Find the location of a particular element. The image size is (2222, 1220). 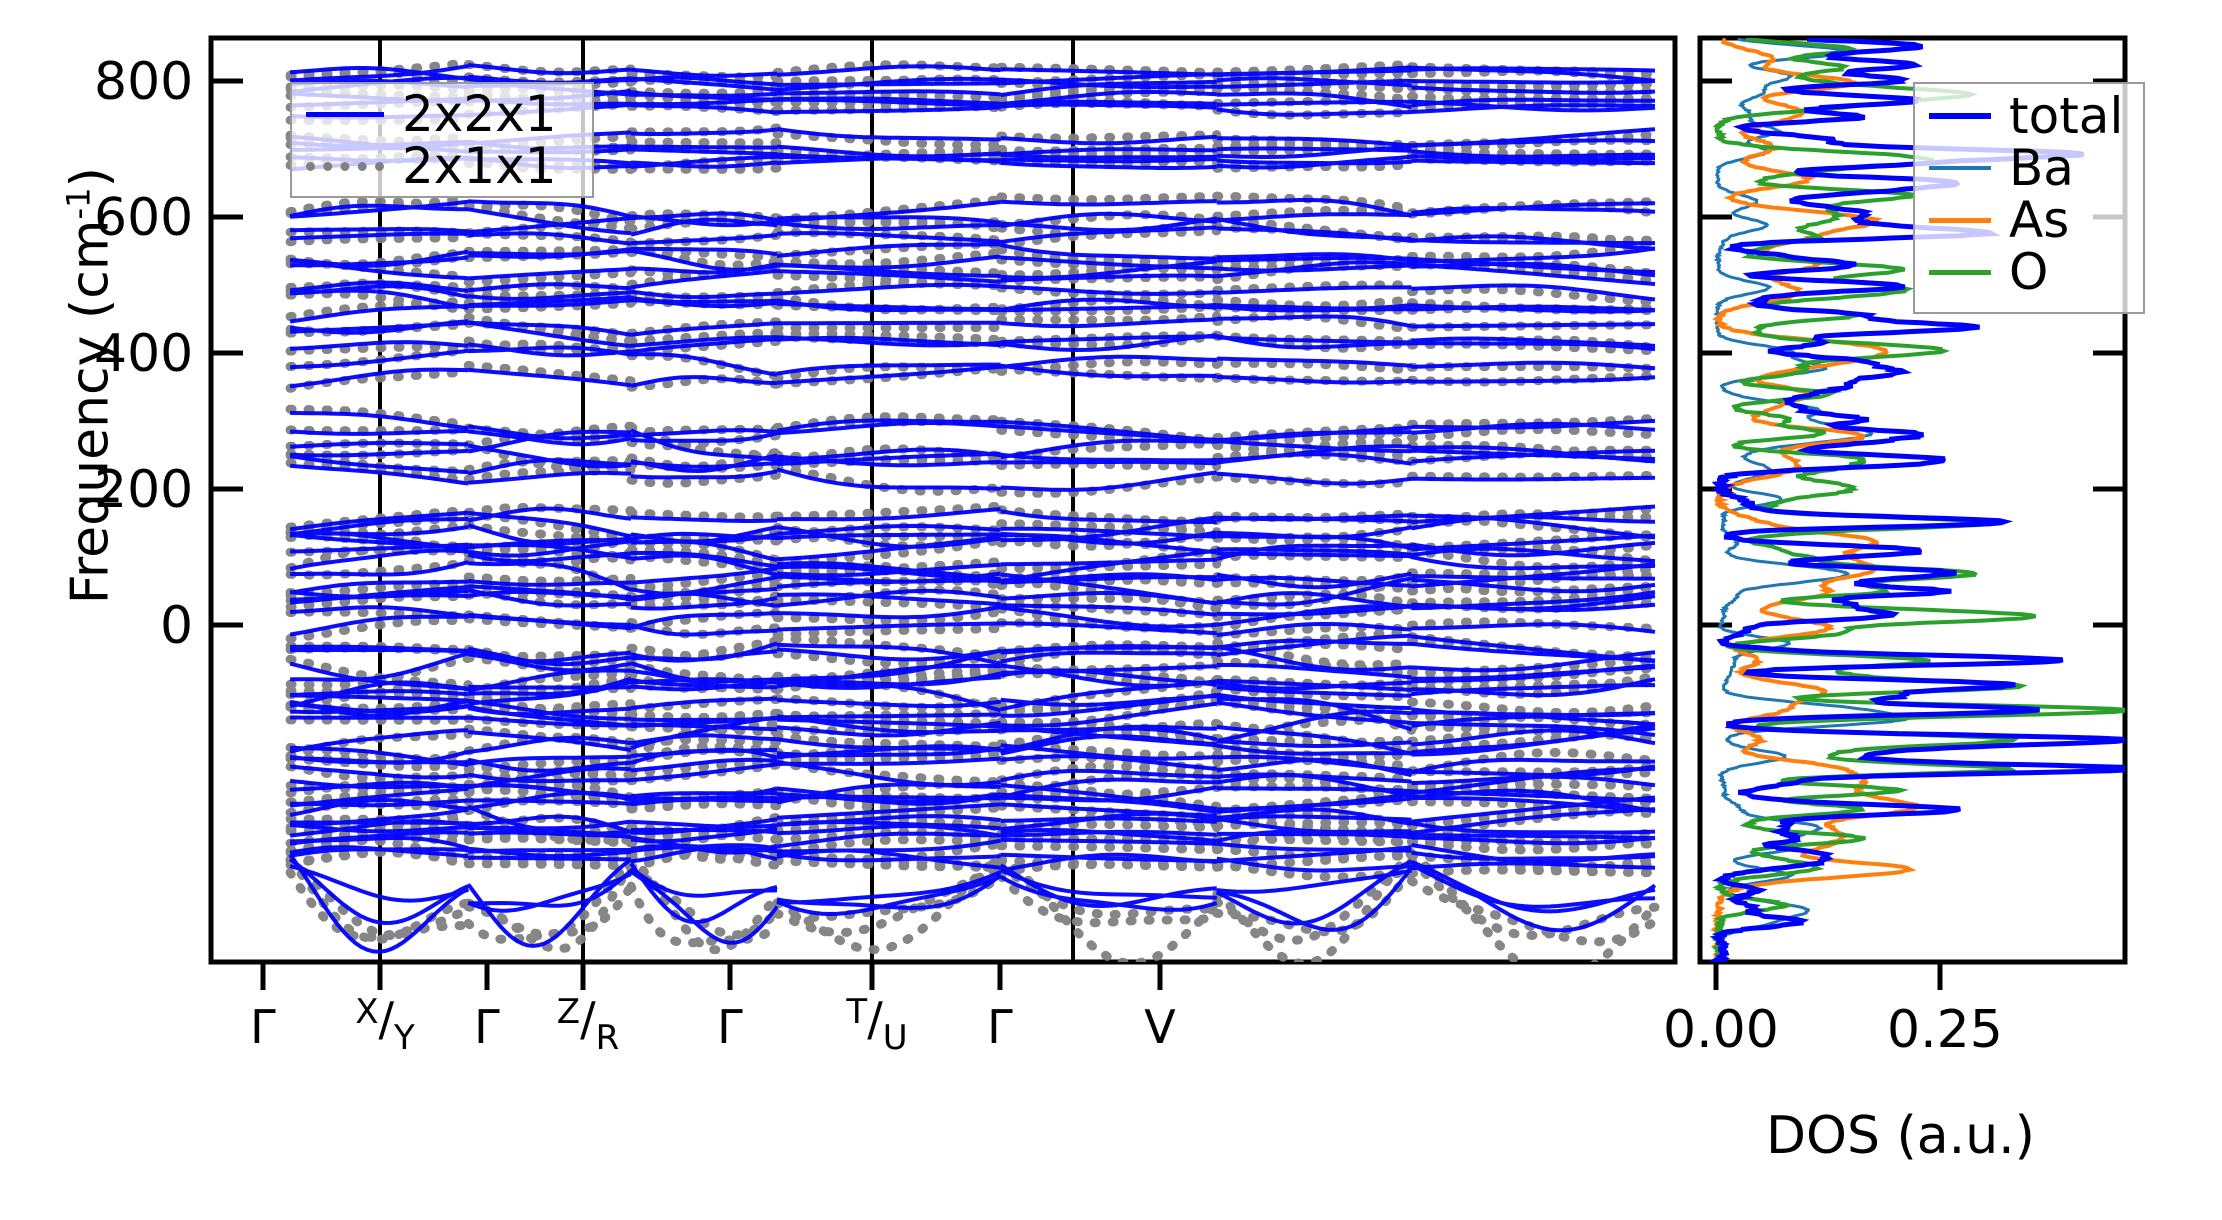

band-legend-entry-0: 2x2x1 is located at coordinates (442, 114).